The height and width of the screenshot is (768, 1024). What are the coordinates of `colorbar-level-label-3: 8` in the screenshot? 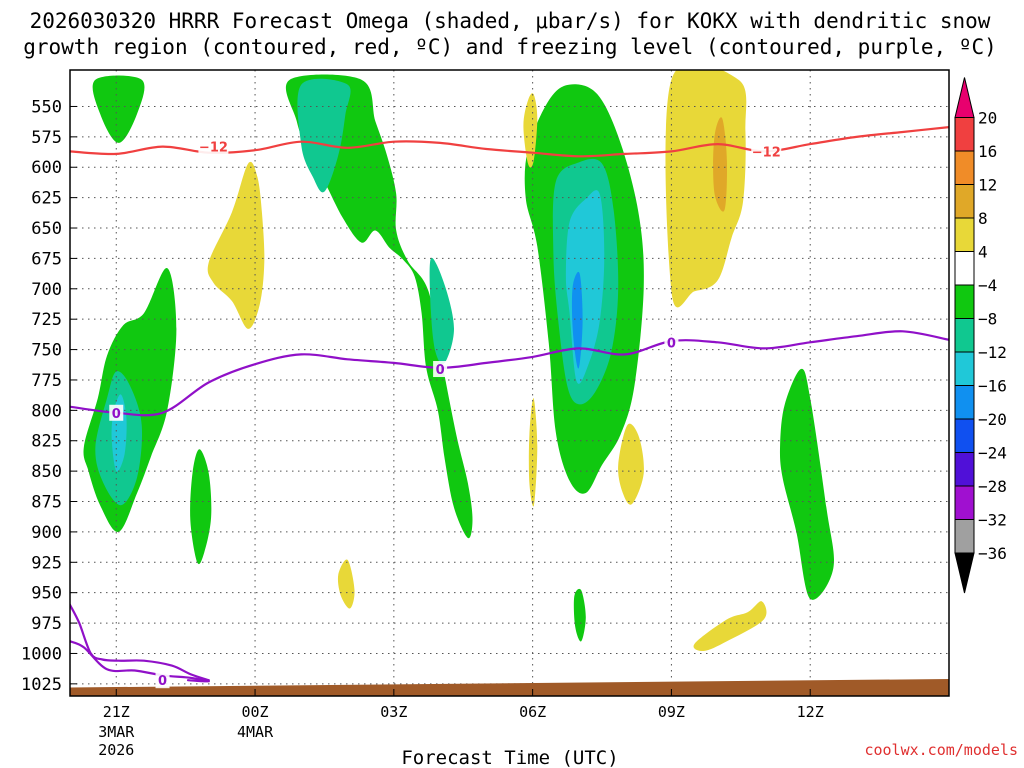 It's located at (983, 218).